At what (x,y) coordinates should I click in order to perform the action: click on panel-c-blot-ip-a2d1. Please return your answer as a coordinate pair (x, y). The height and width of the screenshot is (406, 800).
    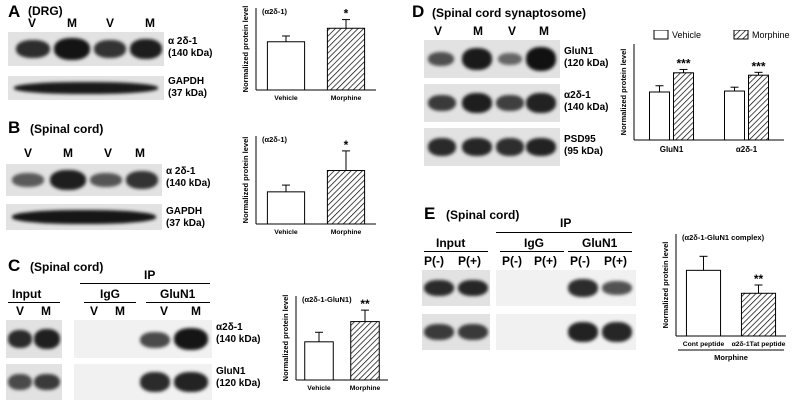
    Looking at the image, I should click on (143, 339).